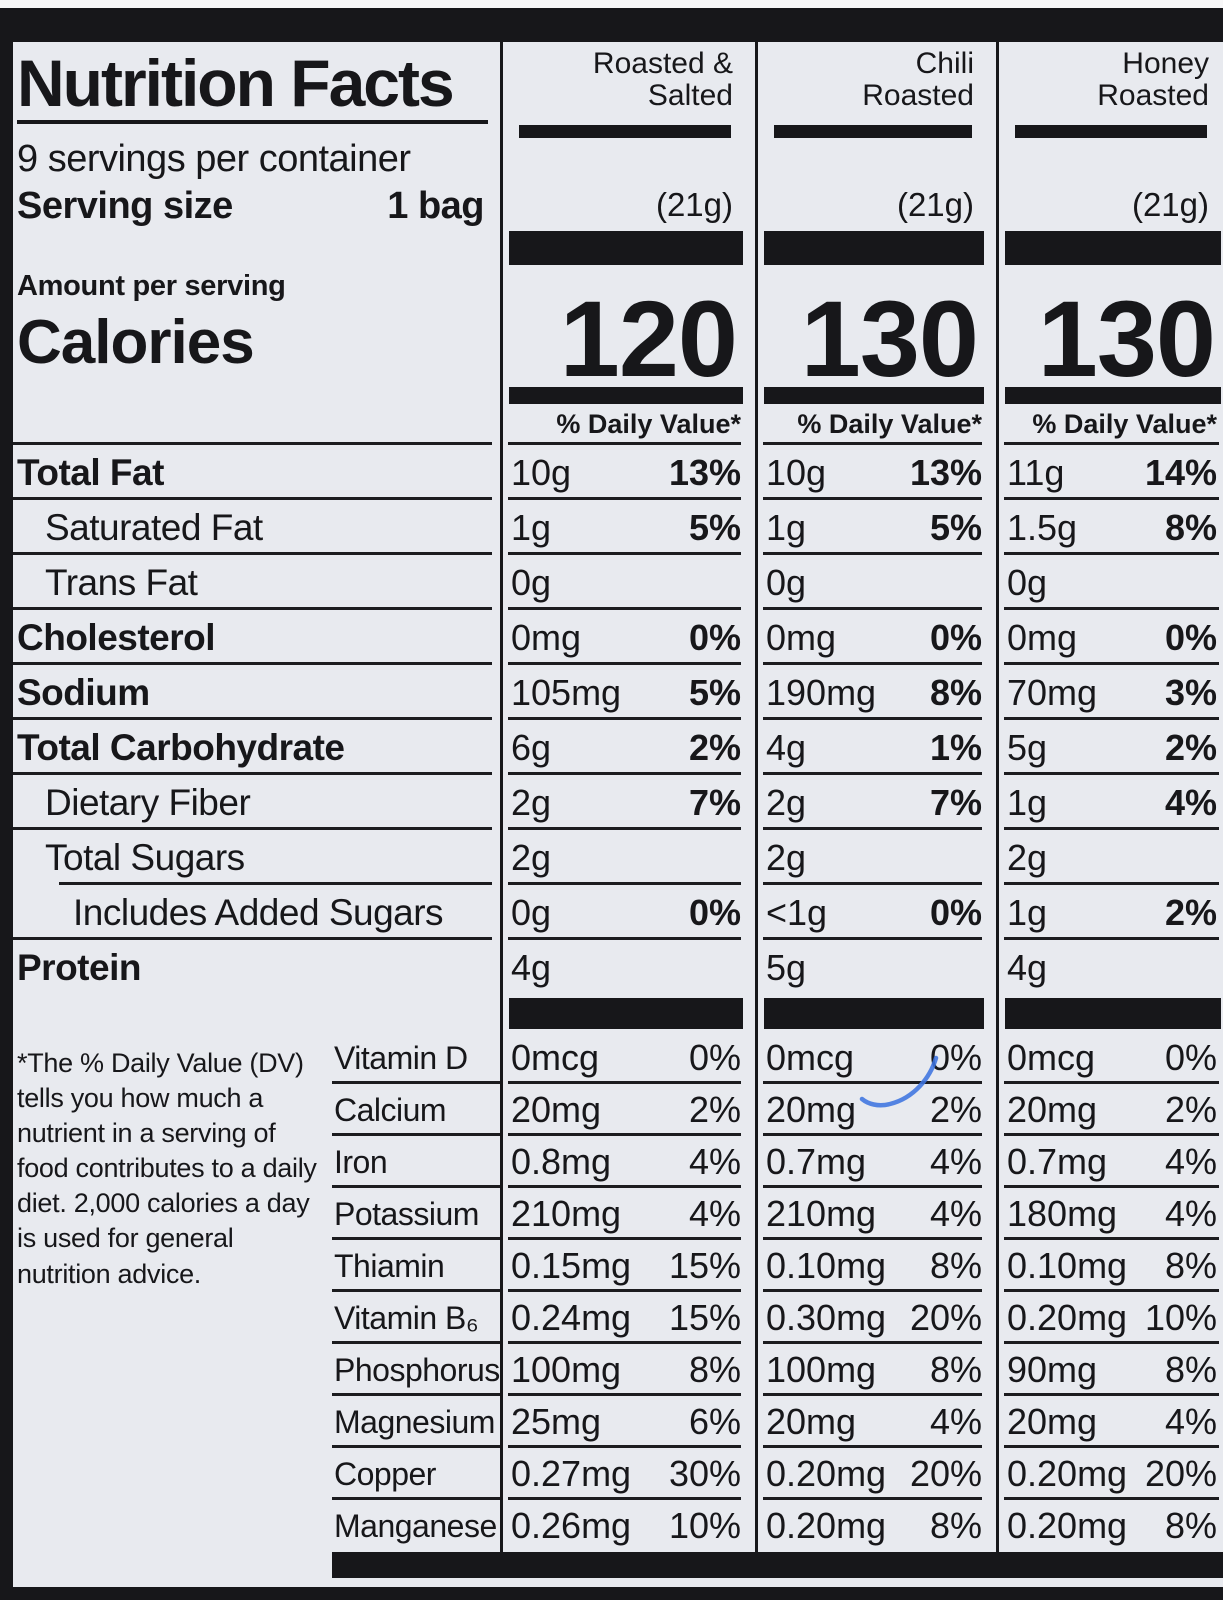 Image resolution: width=1223 pixels, height=1600 pixels. I want to click on page-title: Nutrition Facts, so click(236, 83).